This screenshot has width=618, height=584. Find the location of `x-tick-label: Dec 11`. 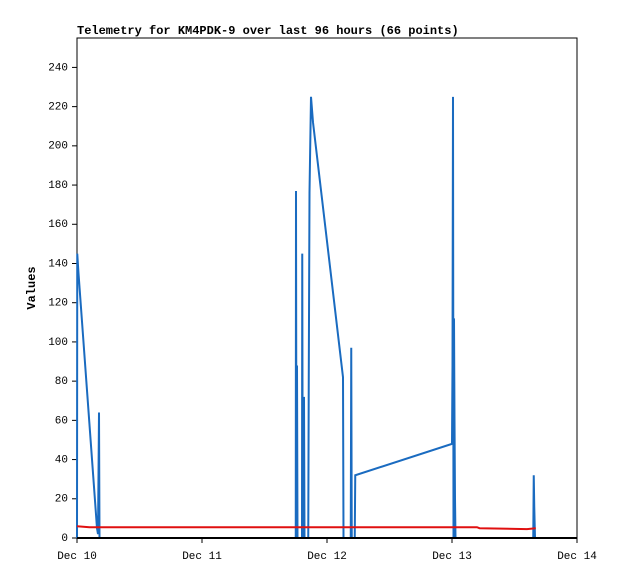

x-tick-label: Dec 11 is located at coordinates (202, 557).